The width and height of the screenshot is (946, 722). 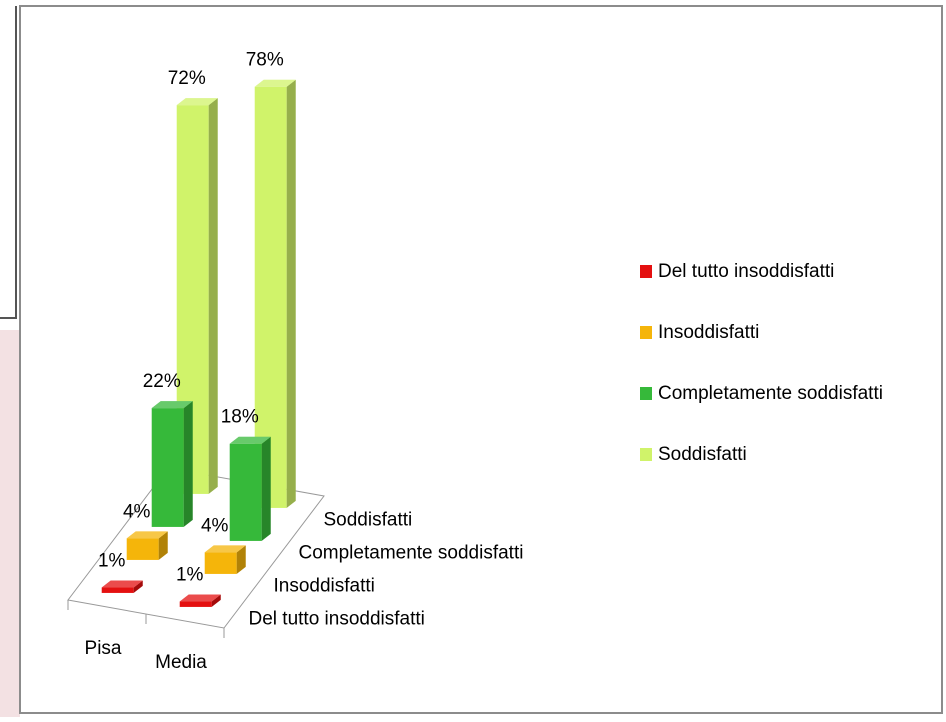 What do you see at coordinates (324, 586) in the screenshot?
I see `depth-axis-label: Insoddisfatti` at bounding box center [324, 586].